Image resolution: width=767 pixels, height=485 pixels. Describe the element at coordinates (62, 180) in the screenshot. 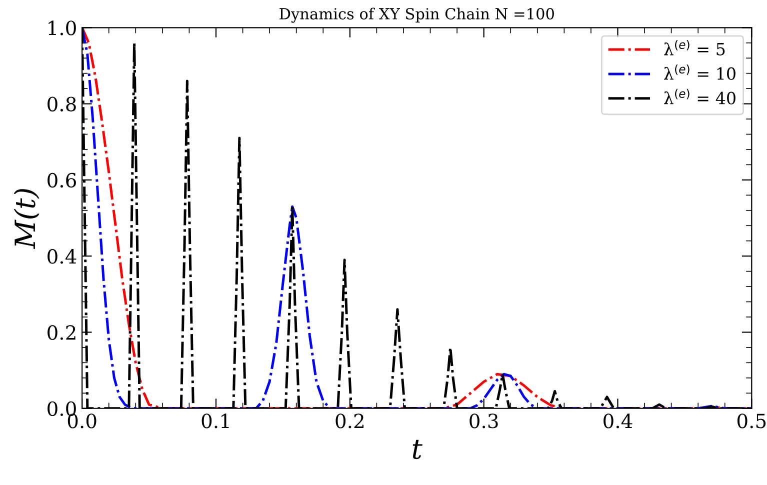

I see `y-tick-label: 0.6` at that location.